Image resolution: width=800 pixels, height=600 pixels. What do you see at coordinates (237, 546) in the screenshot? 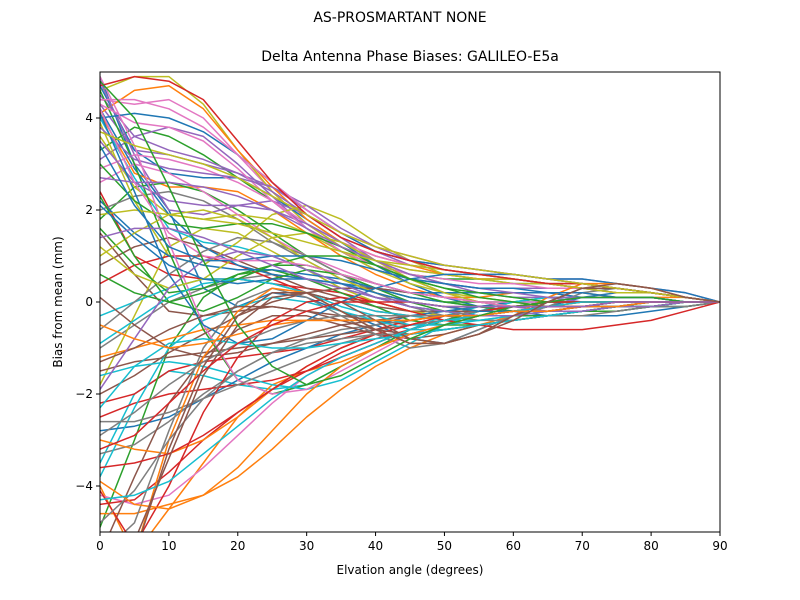
I see `x-tick-label: 20` at bounding box center [237, 546].